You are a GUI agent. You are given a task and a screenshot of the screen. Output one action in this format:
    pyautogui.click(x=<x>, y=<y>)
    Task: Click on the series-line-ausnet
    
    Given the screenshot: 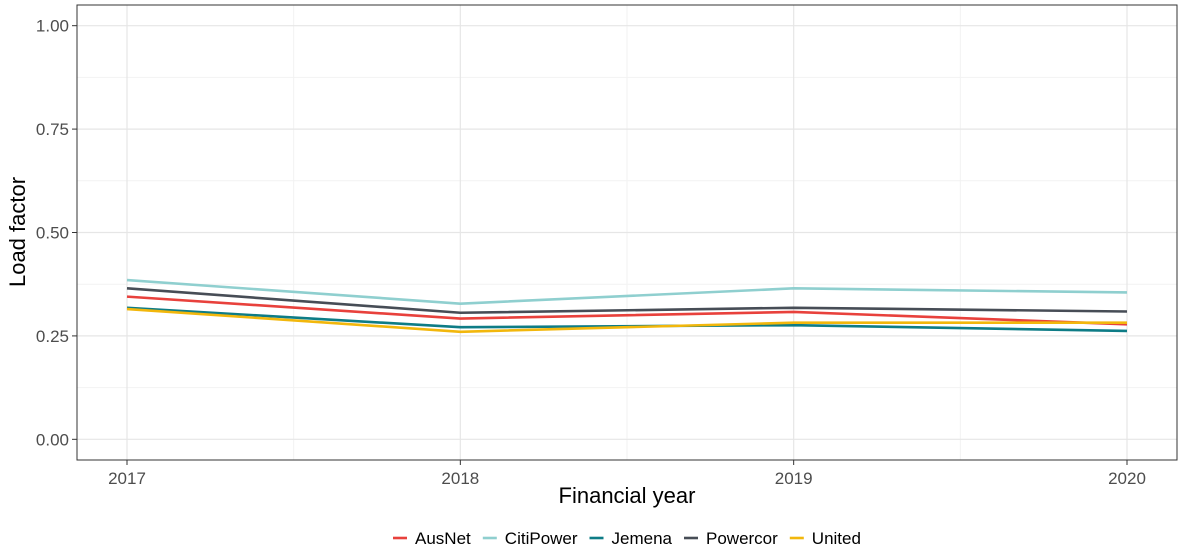 What is the action you would take?
    pyautogui.click(x=627, y=310)
    